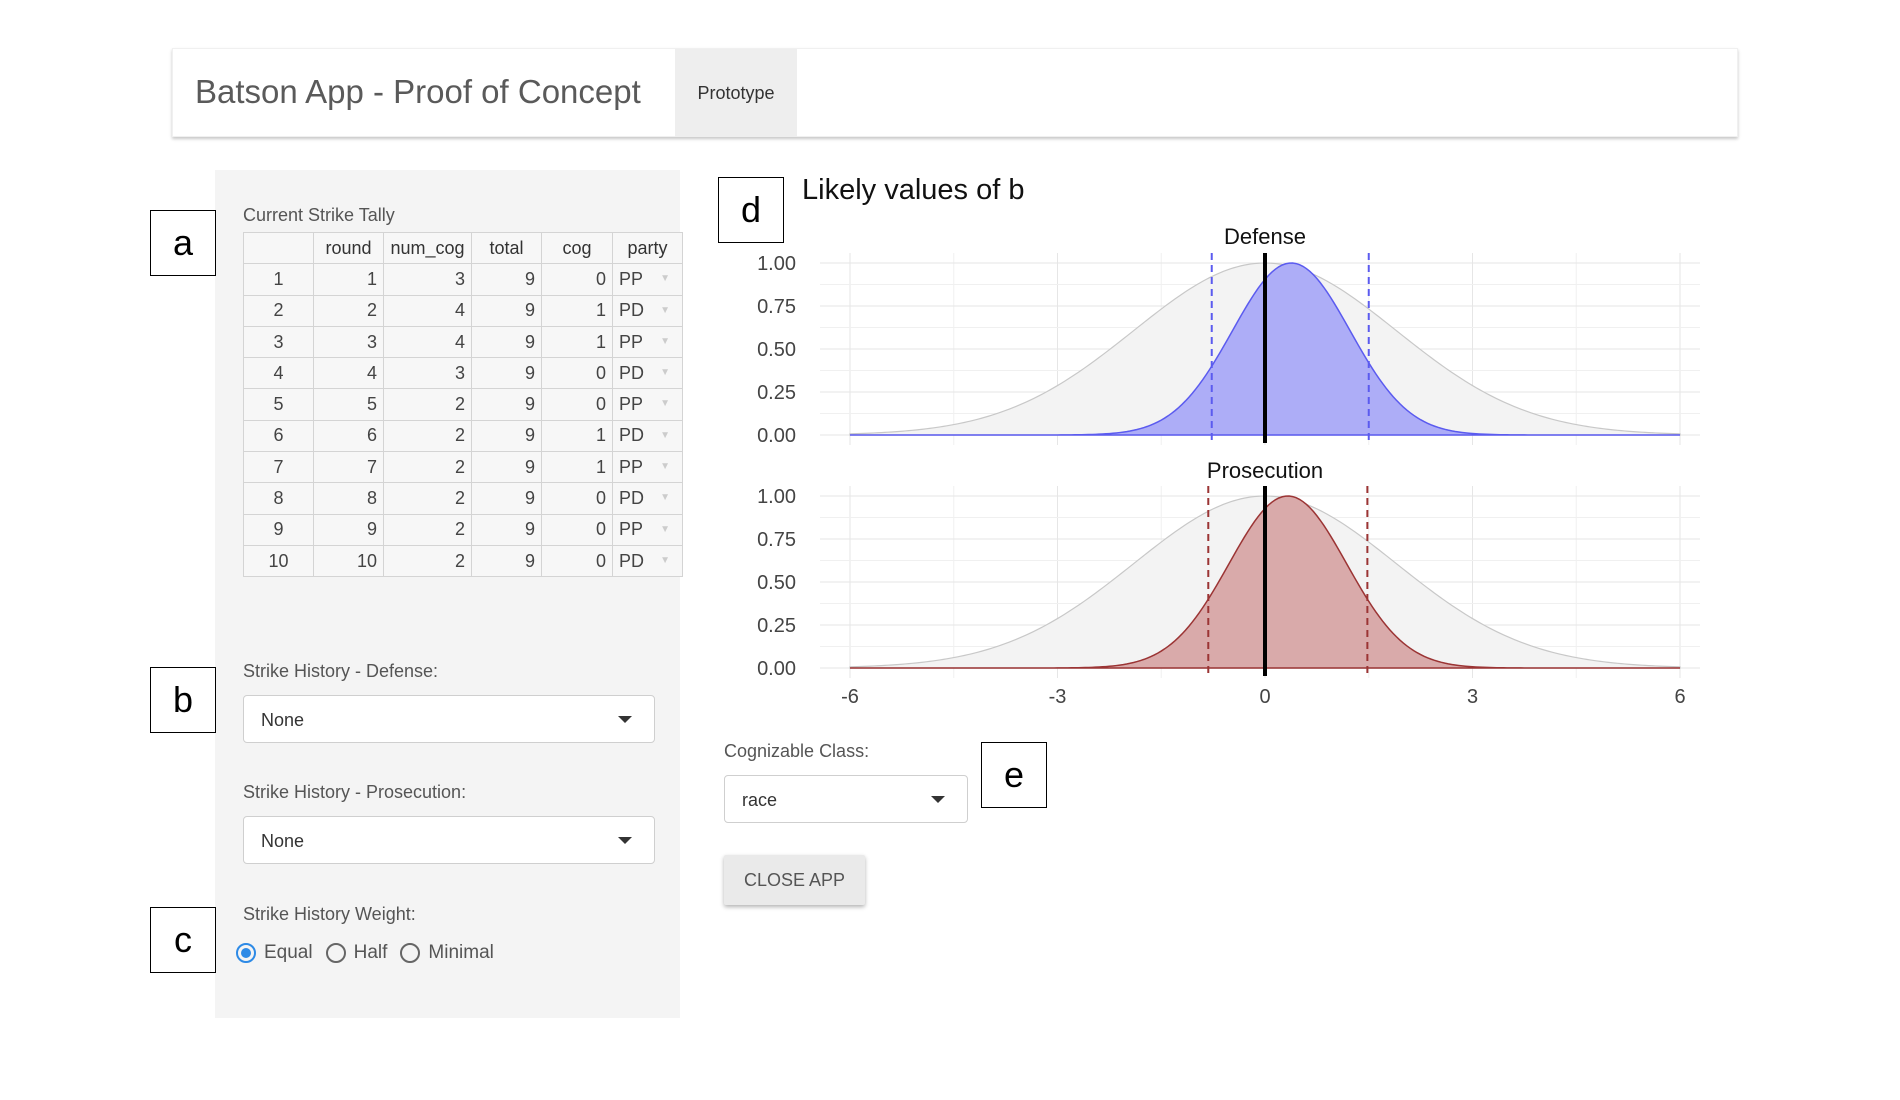  Describe the element at coordinates (278, 529) in the screenshot. I see `row-number: 9` at that location.